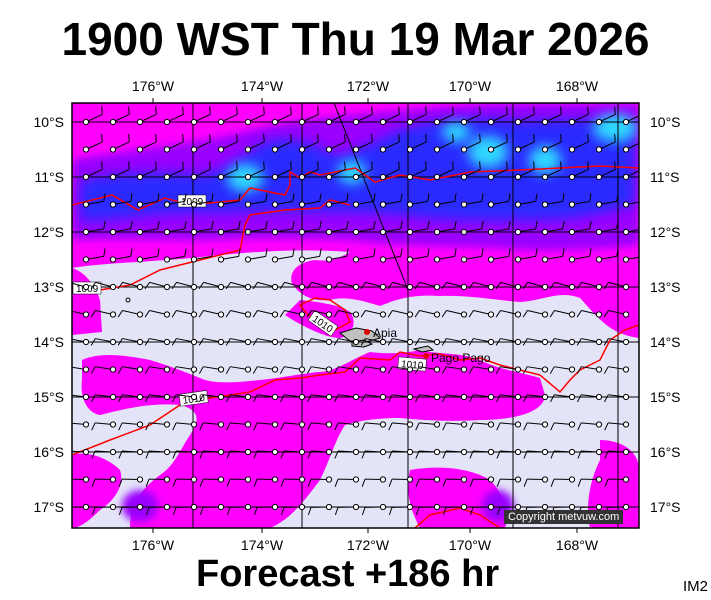 This screenshot has width=711, height=600. I want to click on lat-label: 17°S, so click(665, 507).